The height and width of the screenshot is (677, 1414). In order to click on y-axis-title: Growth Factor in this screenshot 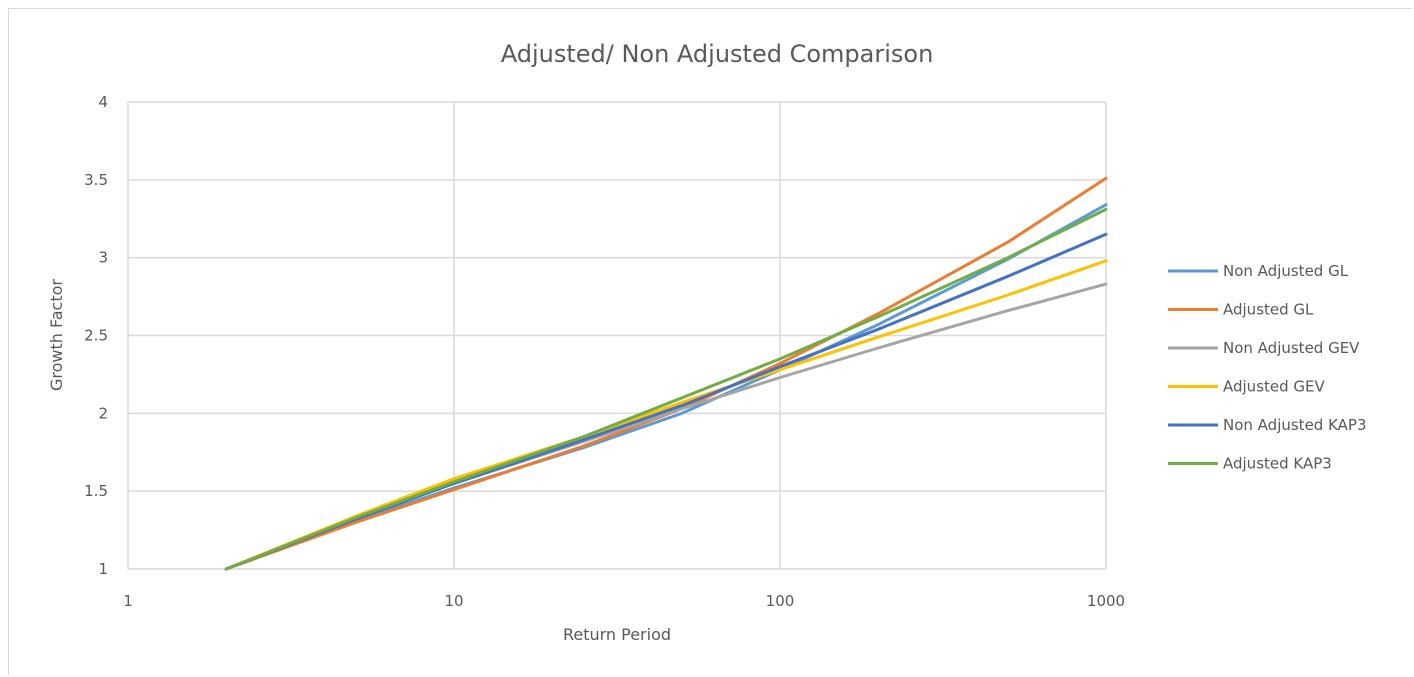, I will do `click(56, 335)`.